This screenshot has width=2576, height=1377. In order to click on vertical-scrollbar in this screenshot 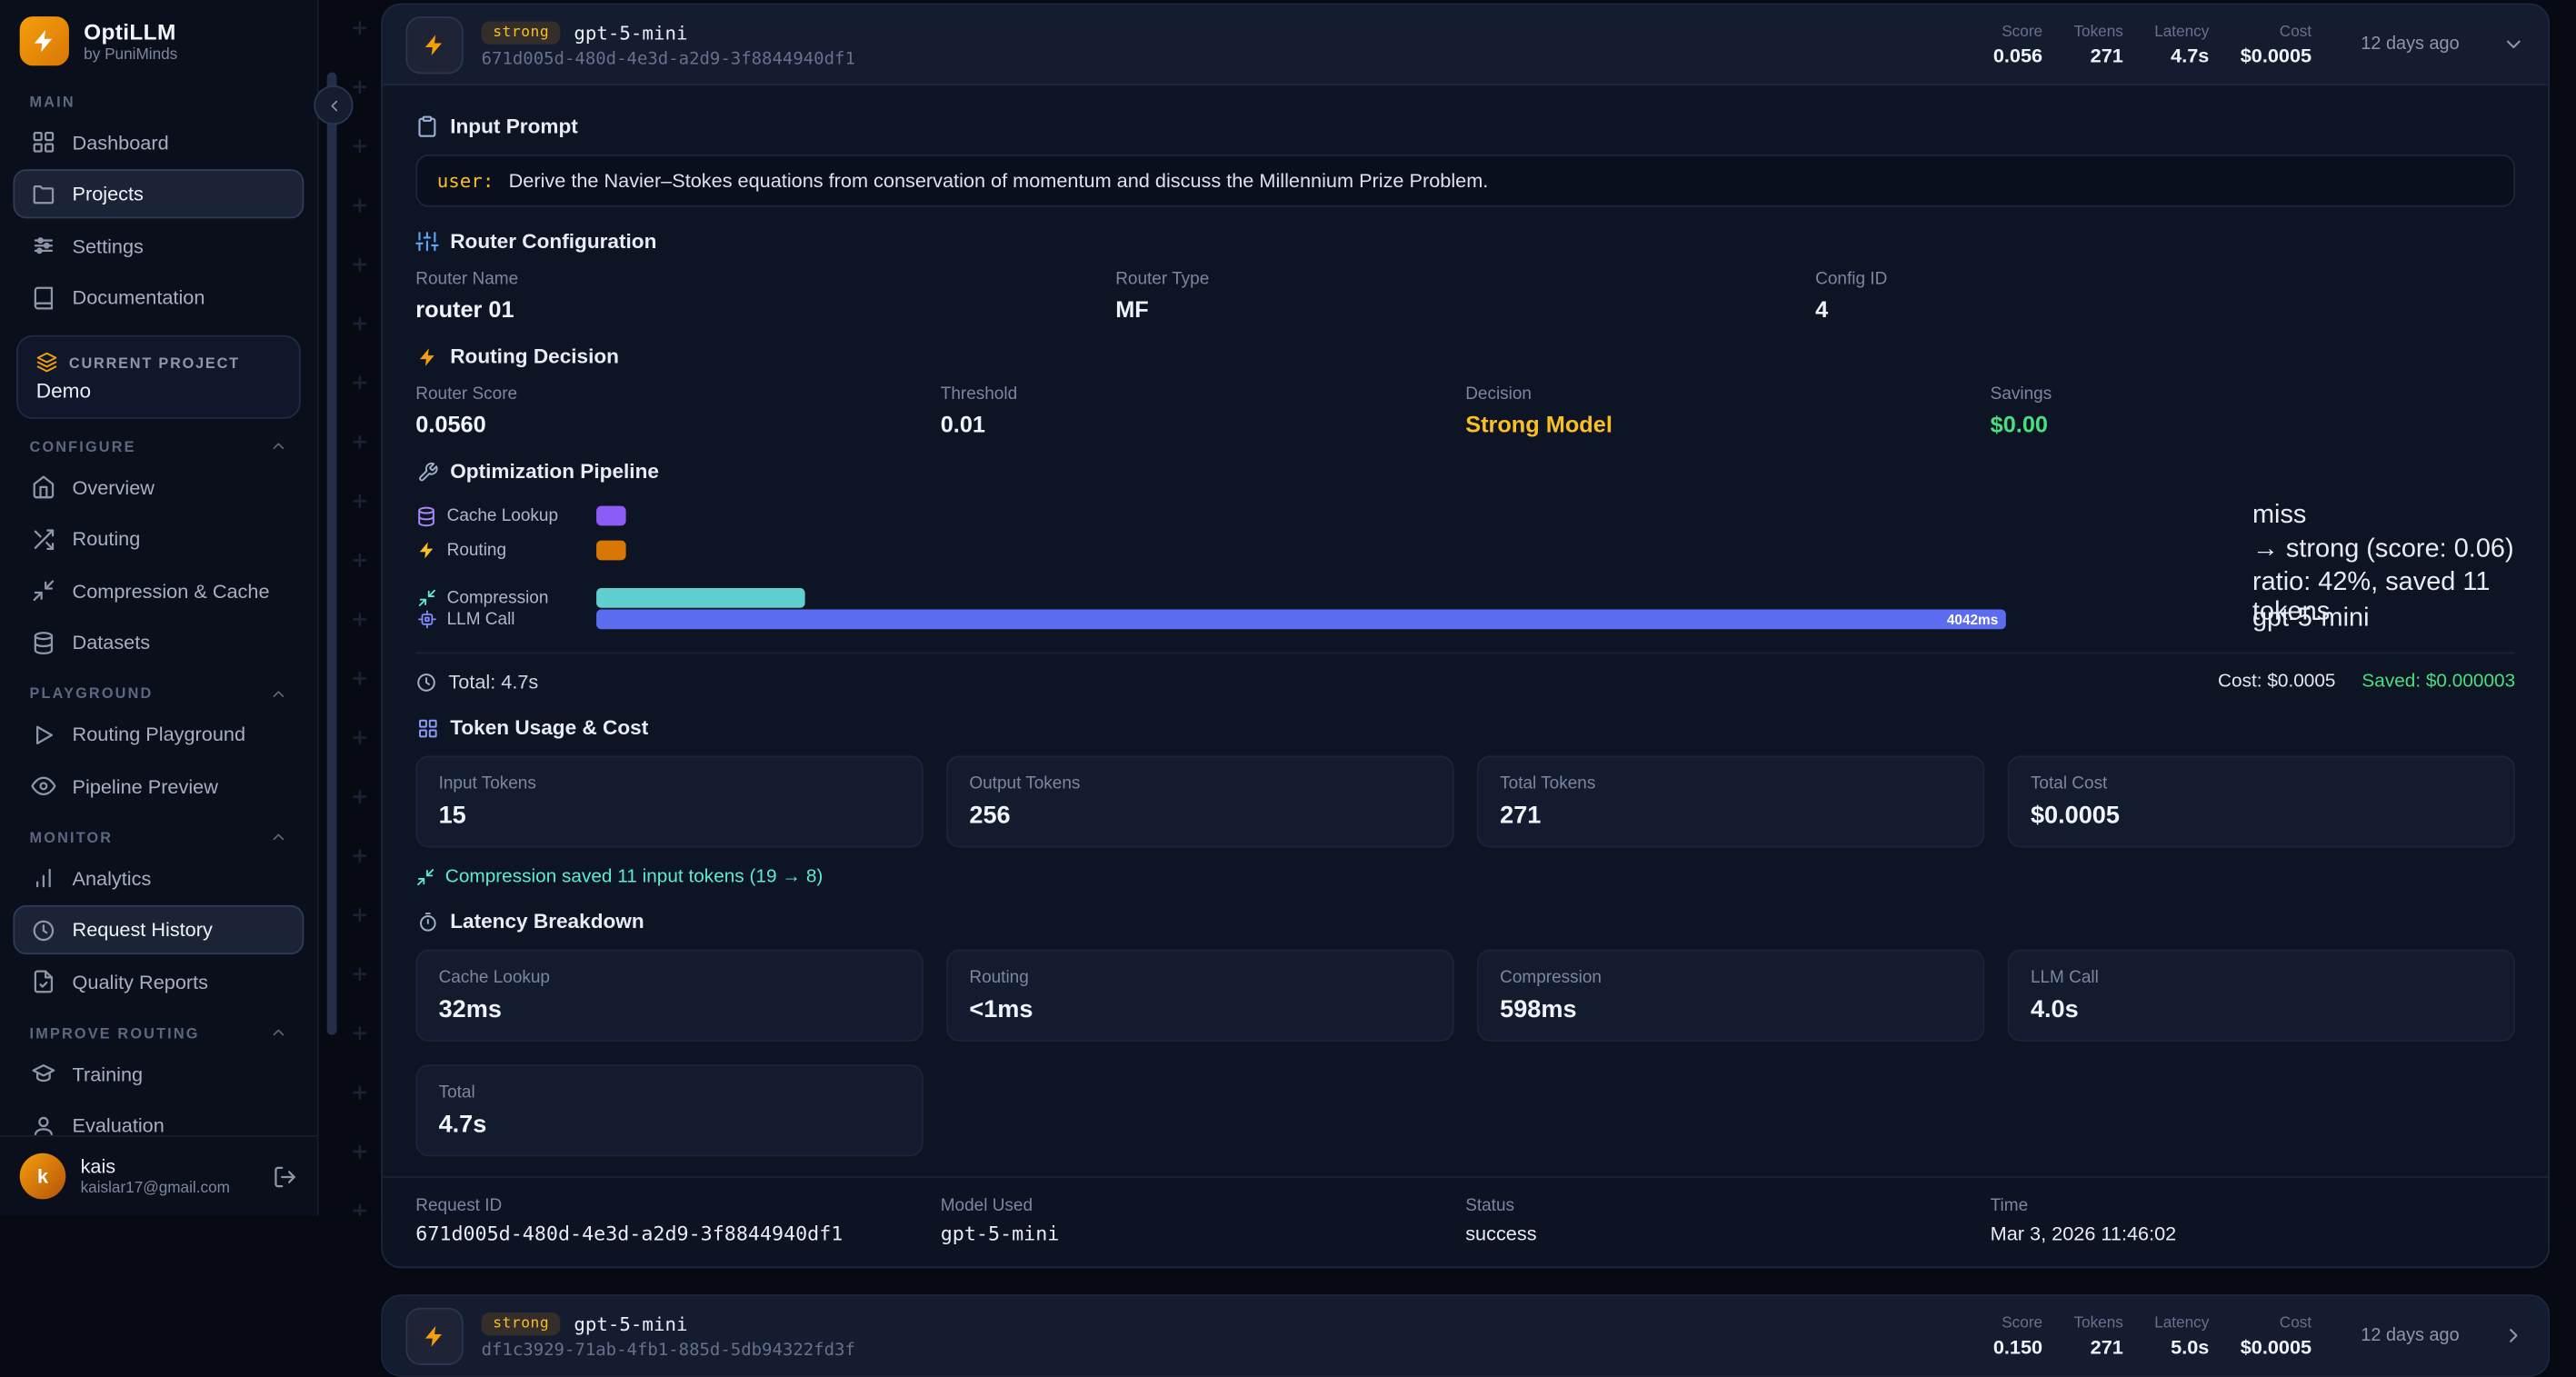, I will do `click(331, 607)`.